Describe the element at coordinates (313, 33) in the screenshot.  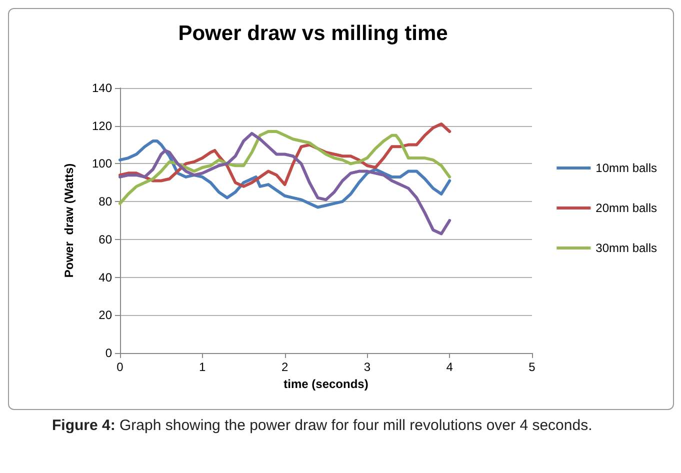
I see `chart-title: Power draw vs milling time` at that location.